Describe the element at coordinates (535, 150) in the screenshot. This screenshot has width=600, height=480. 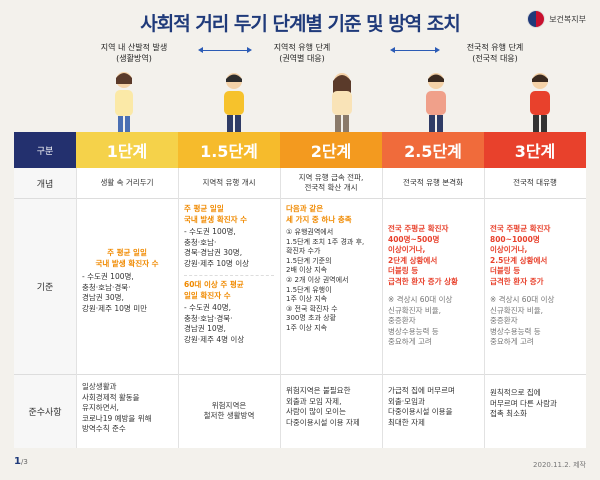
I see `col-header-stage-3: 3단계` at that location.